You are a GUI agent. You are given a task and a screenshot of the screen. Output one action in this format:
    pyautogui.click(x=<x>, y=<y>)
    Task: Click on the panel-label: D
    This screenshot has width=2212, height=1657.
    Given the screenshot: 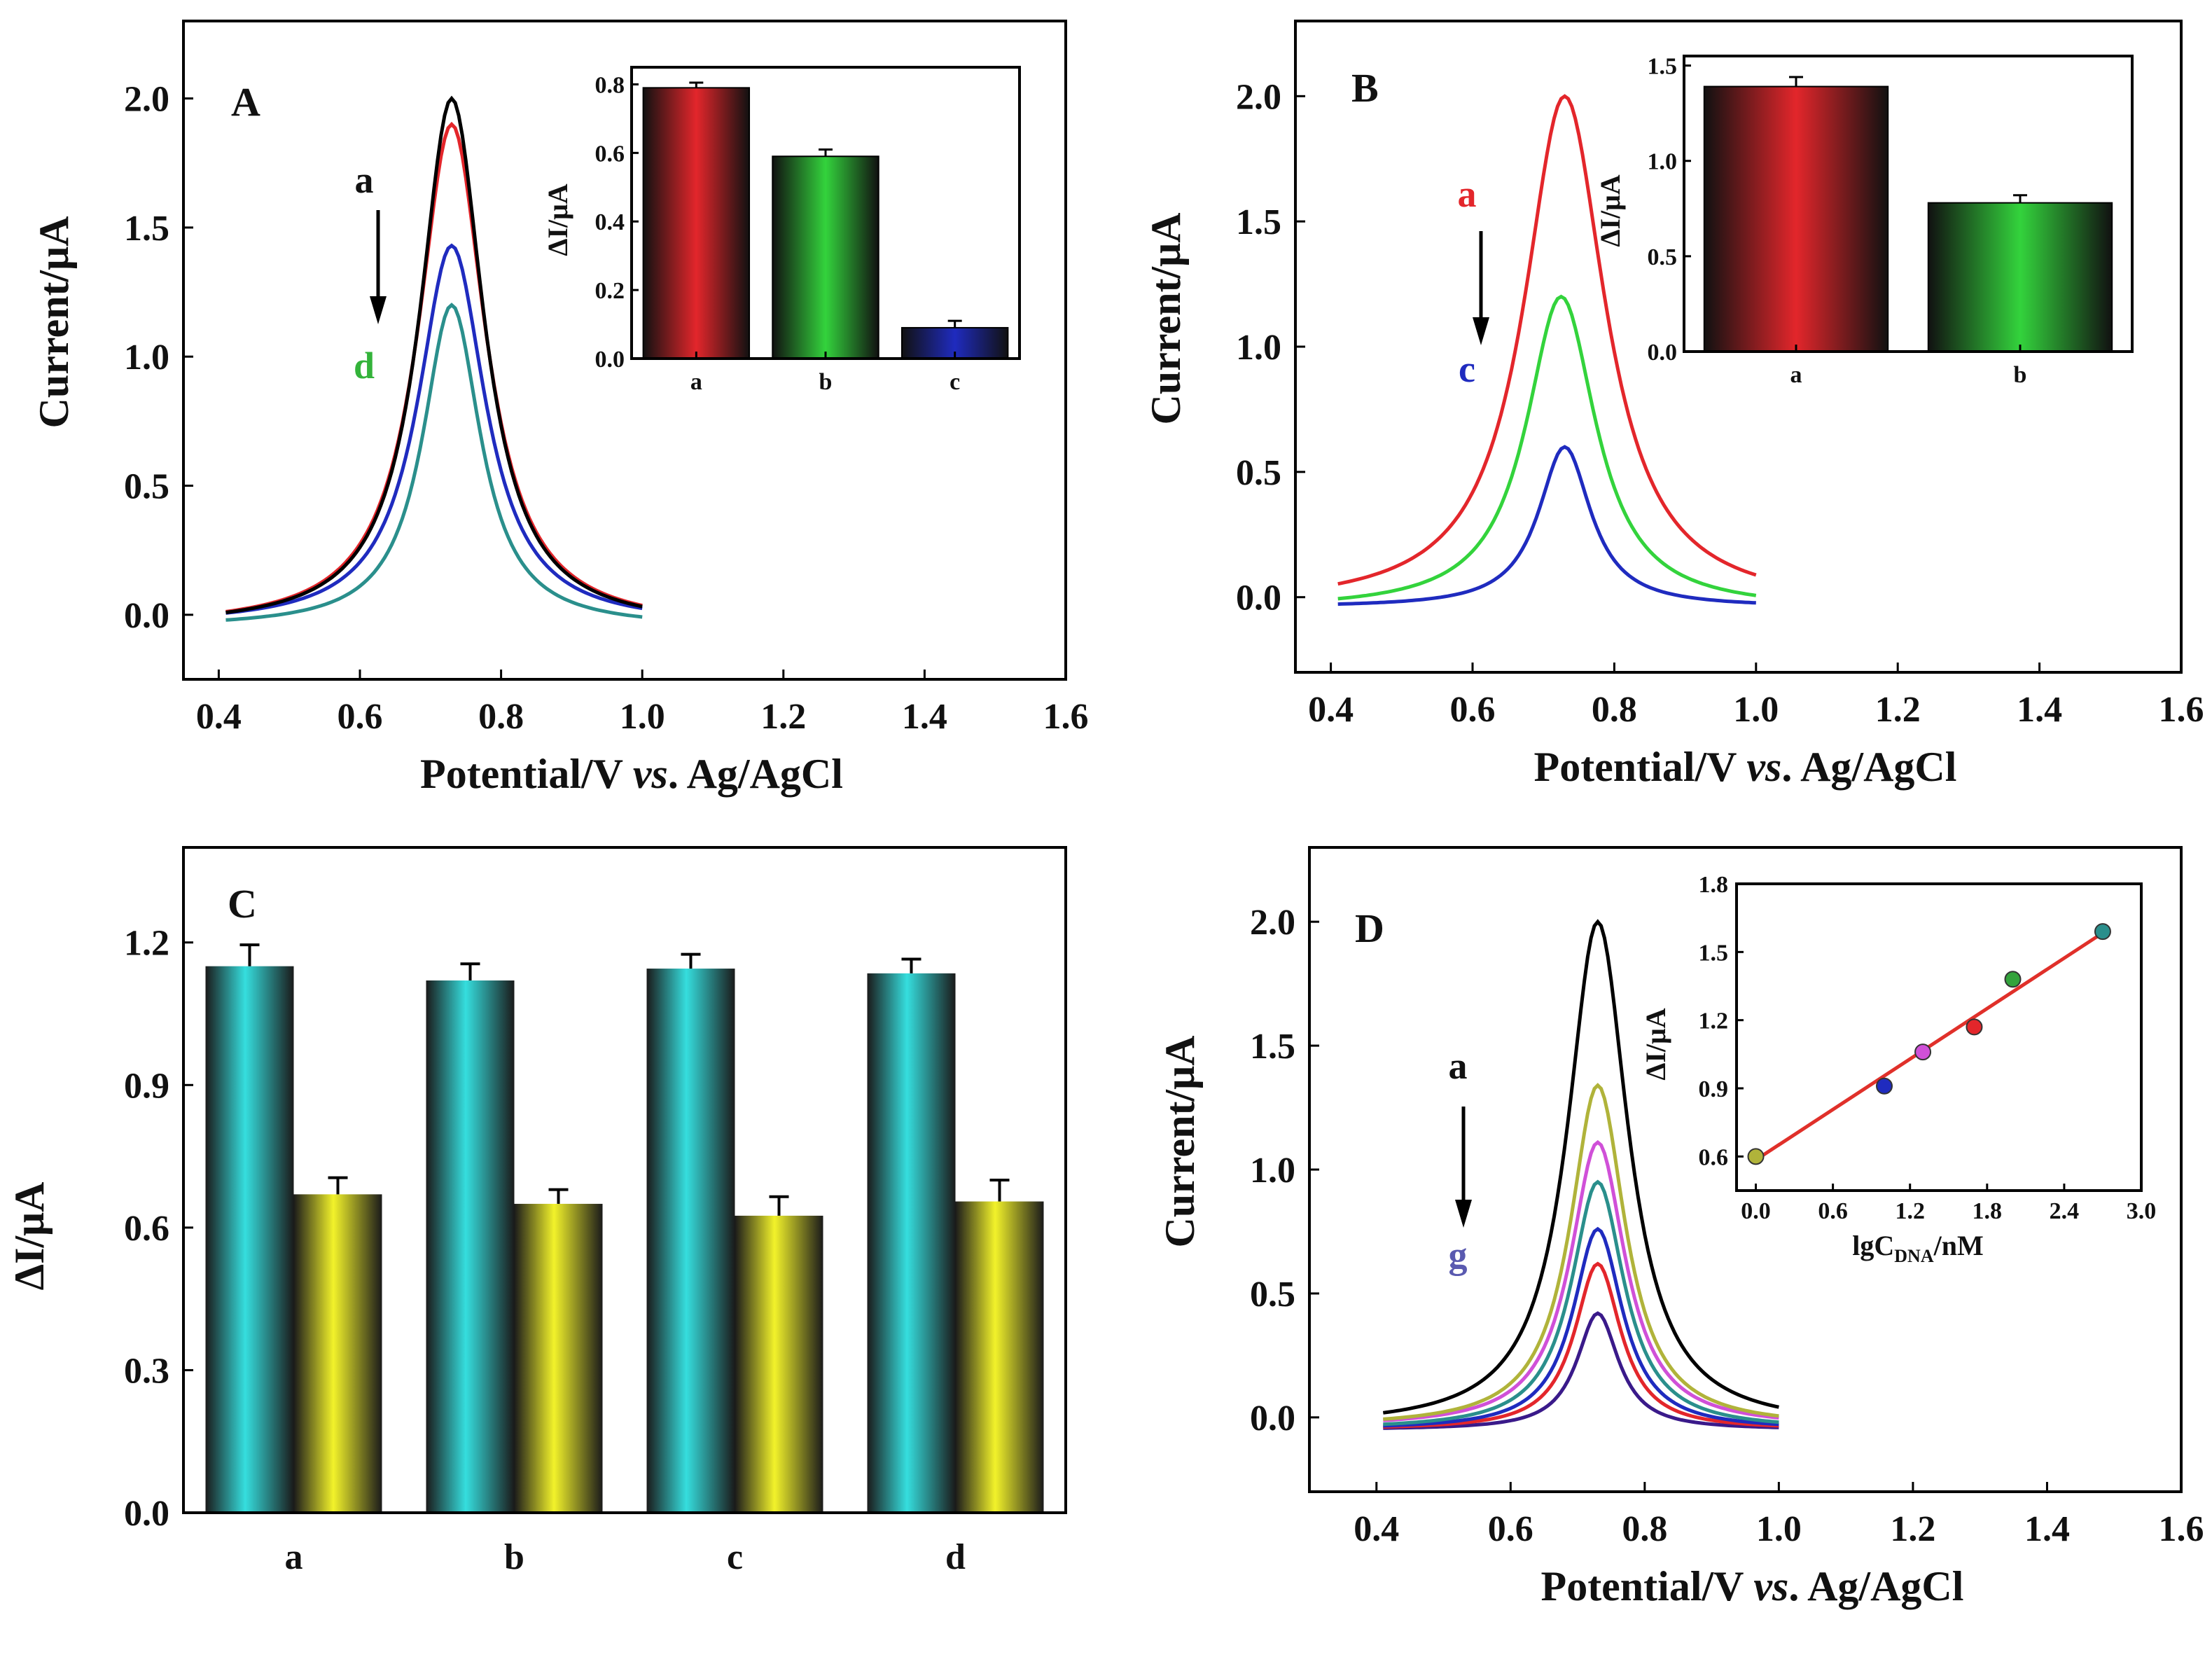 What is the action you would take?
    pyautogui.click(x=1369, y=929)
    